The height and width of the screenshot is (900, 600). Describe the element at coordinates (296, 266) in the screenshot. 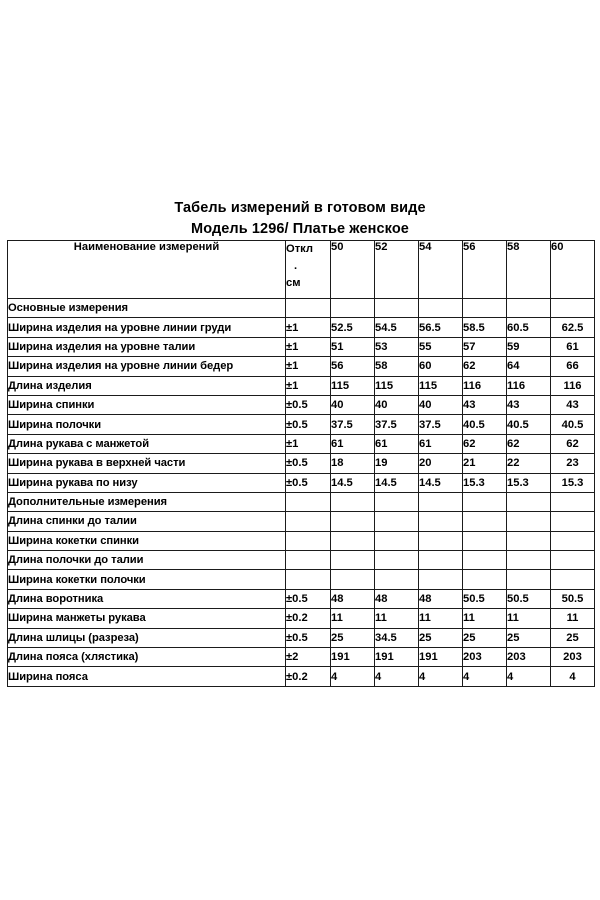

I see `deviation-label-line2: .` at that location.